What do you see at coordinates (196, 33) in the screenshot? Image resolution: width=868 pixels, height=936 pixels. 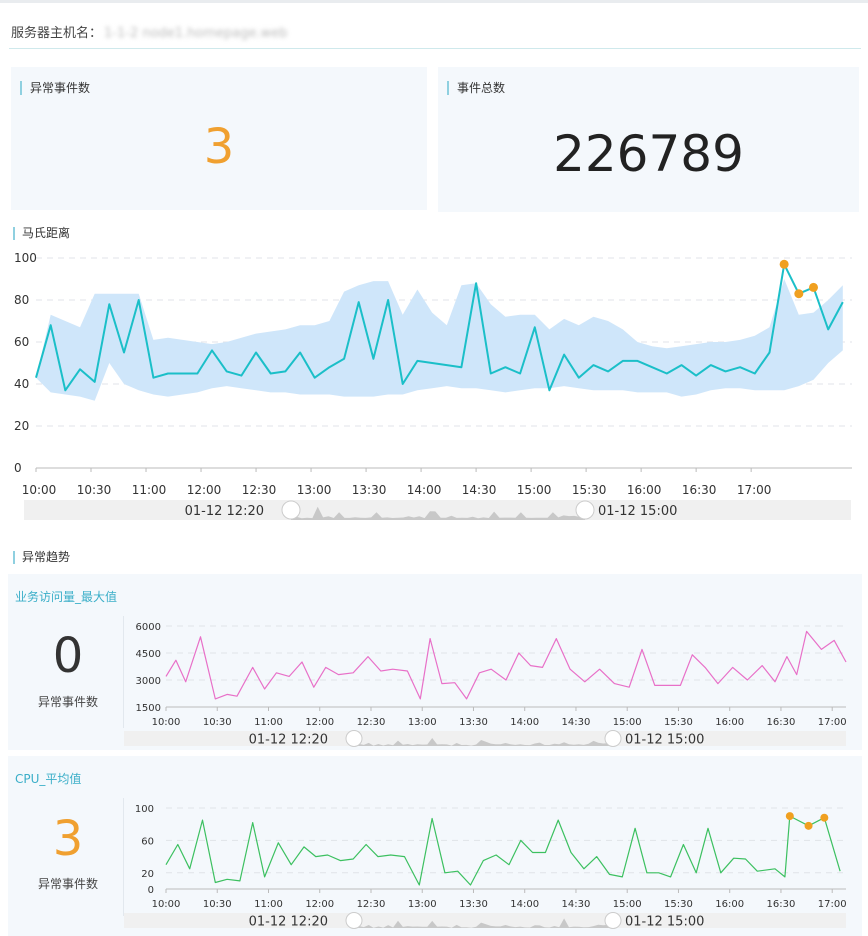 I see `hostname-value: 1-1-2 node1.homepage.web` at bounding box center [196, 33].